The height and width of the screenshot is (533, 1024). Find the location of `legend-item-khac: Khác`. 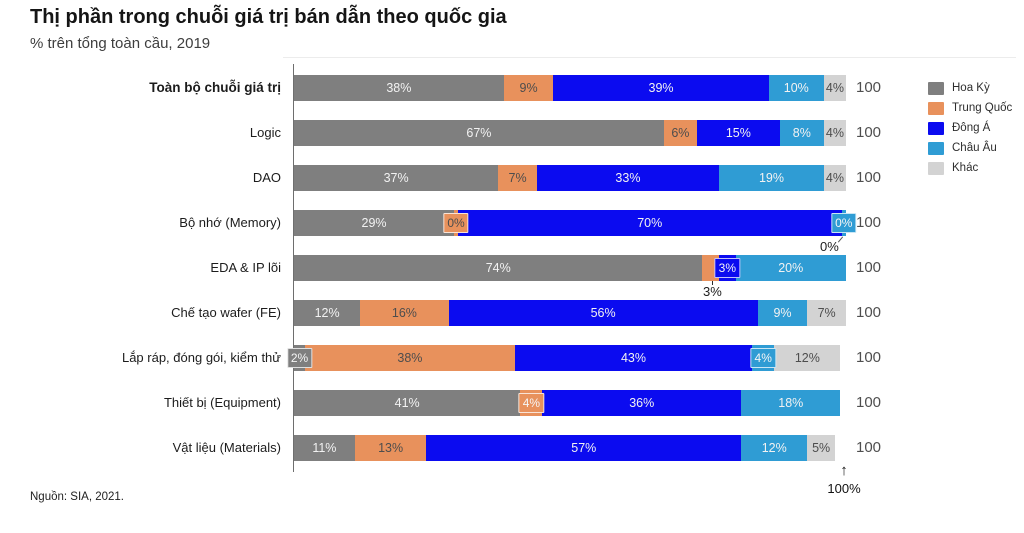

legend-item-khac: Khác is located at coordinates (970, 168).